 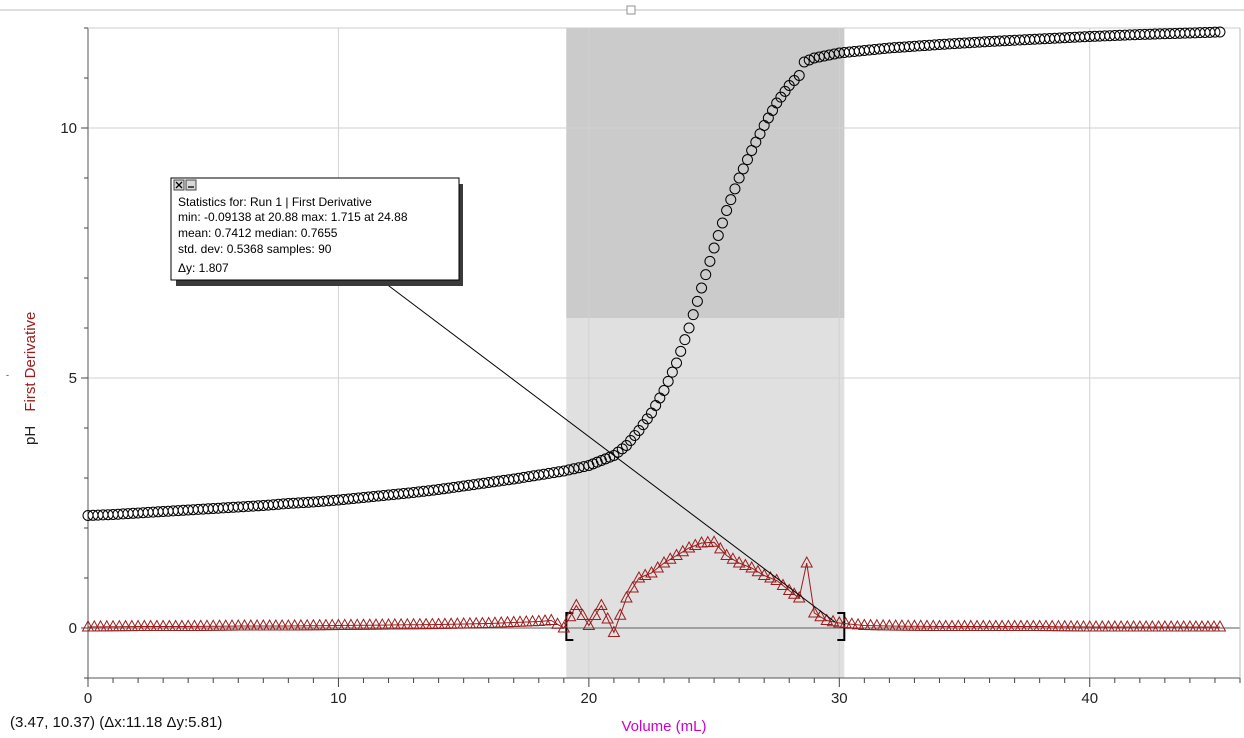 What do you see at coordinates (68, 128) in the screenshot?
I see `y-tick-label: 10` at bounding box center [68, 128].